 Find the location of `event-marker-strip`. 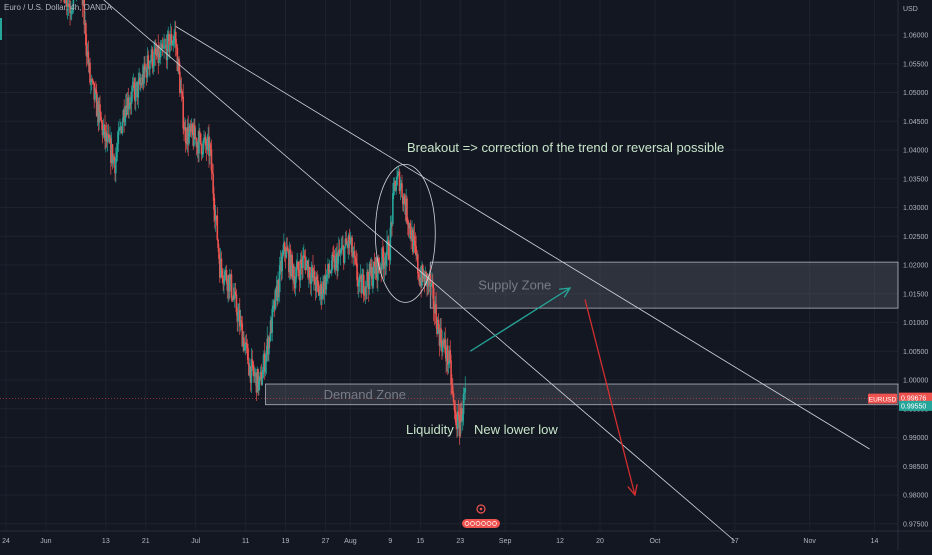

event-marker-strip is located at coordinates (481, 523).